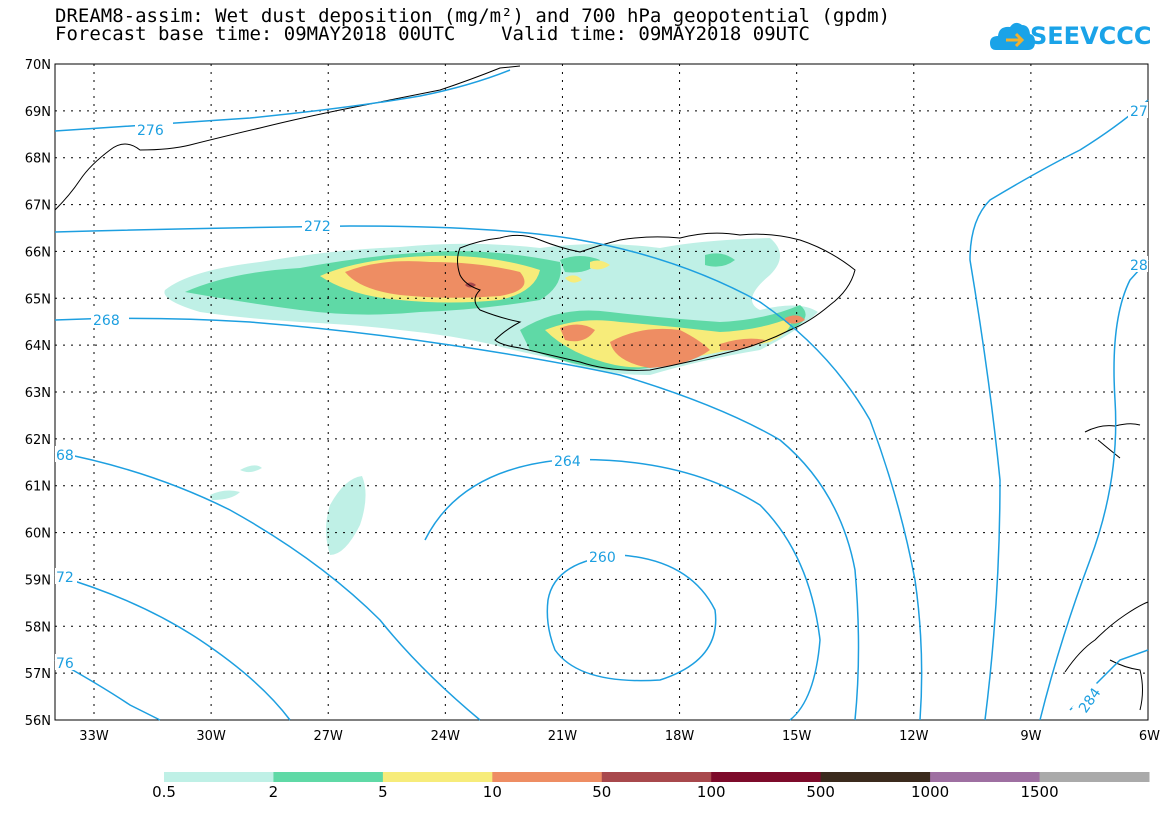 The height and width of the screenshot is (815, 1175). I want to click on latitude-label: 60N, so click(38, 534).